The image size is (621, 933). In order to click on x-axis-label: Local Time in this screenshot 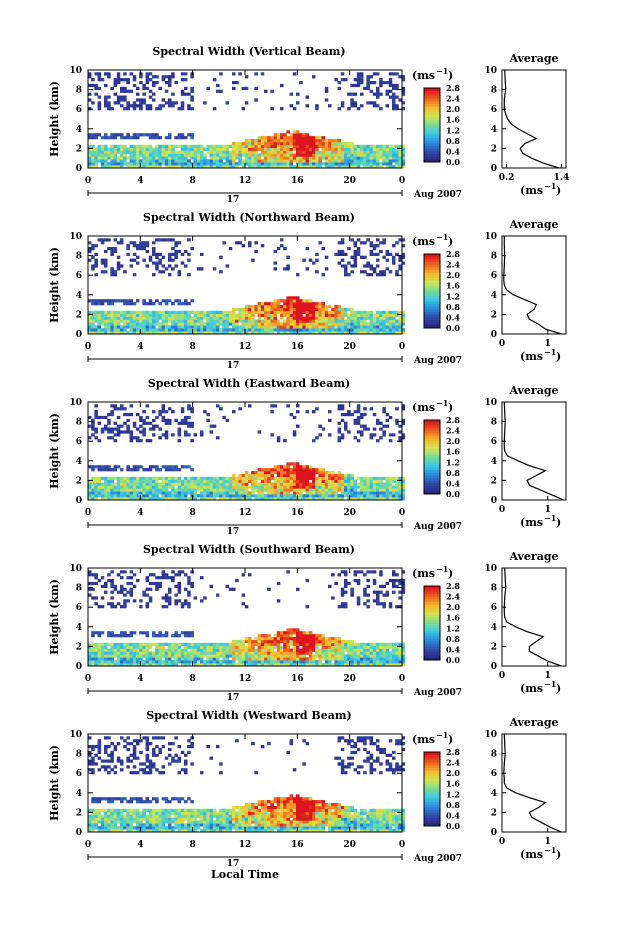, I will do `click(245, 874)`.